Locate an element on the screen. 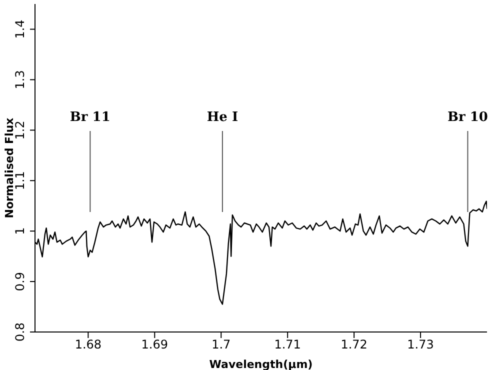 This screenshot has width=491, height=370. y-tick-label: 0.9 is located at coordinates (20, 282).